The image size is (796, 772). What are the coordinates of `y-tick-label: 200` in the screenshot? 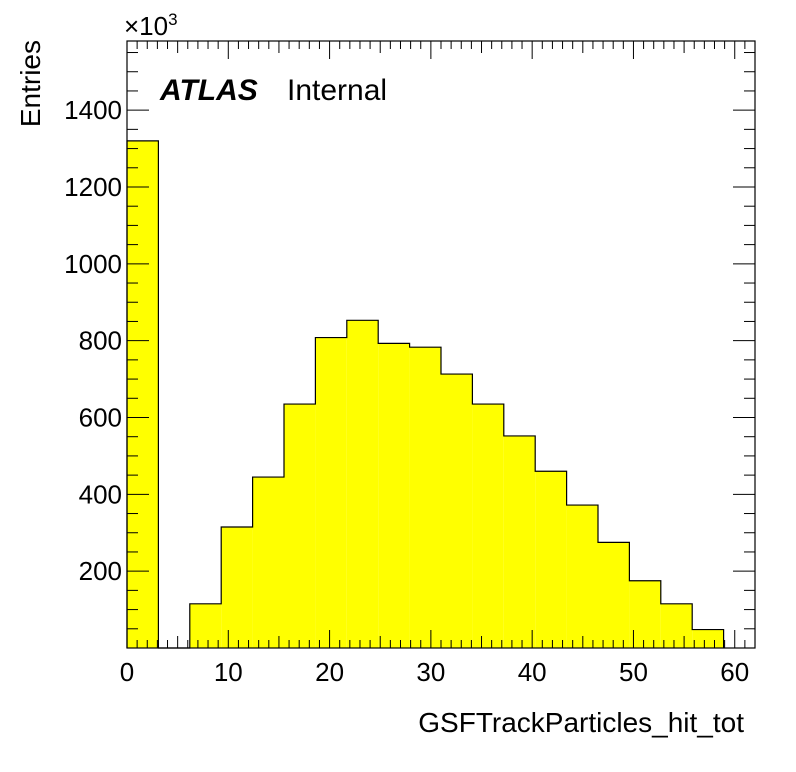 It's located at (100, 571).